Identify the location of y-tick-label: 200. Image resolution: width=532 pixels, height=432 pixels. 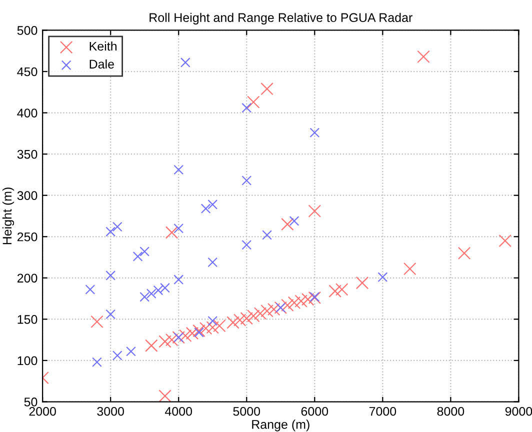
(27, 278).